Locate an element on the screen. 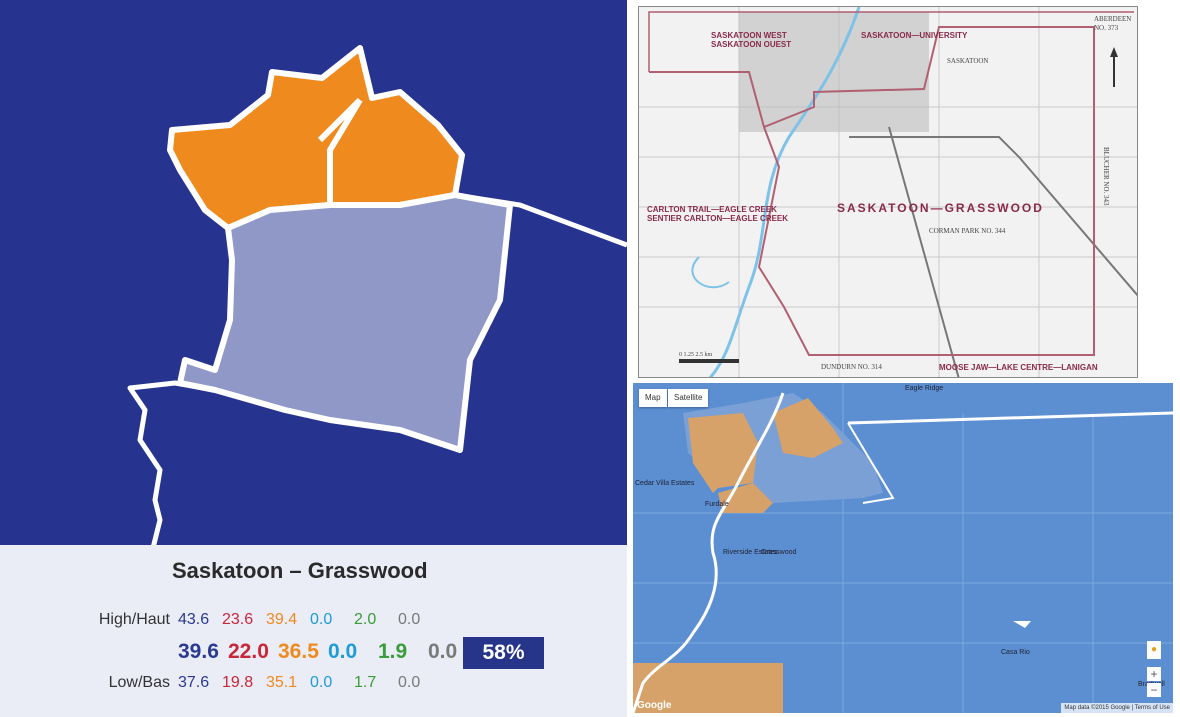  scale-bar-label: 0 1.25 2.5 km is located at coordinates (696, 355).